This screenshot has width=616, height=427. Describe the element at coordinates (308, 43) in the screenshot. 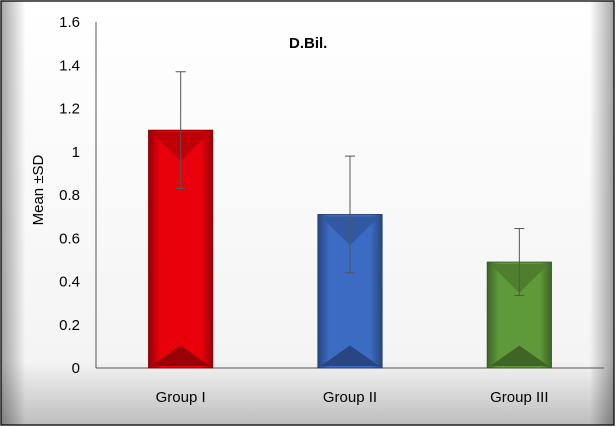

I see `chart-title: D.Bil.` at that location.